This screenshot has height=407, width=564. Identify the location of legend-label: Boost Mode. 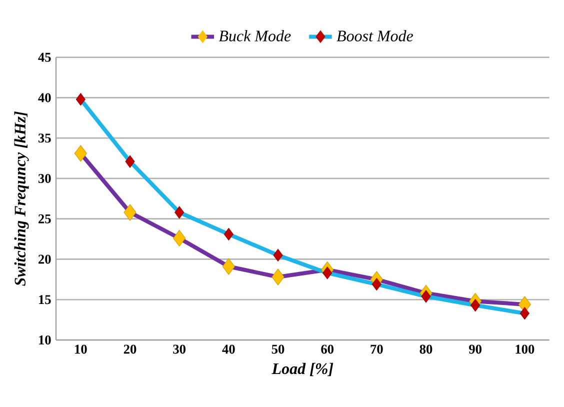
(375, 36).